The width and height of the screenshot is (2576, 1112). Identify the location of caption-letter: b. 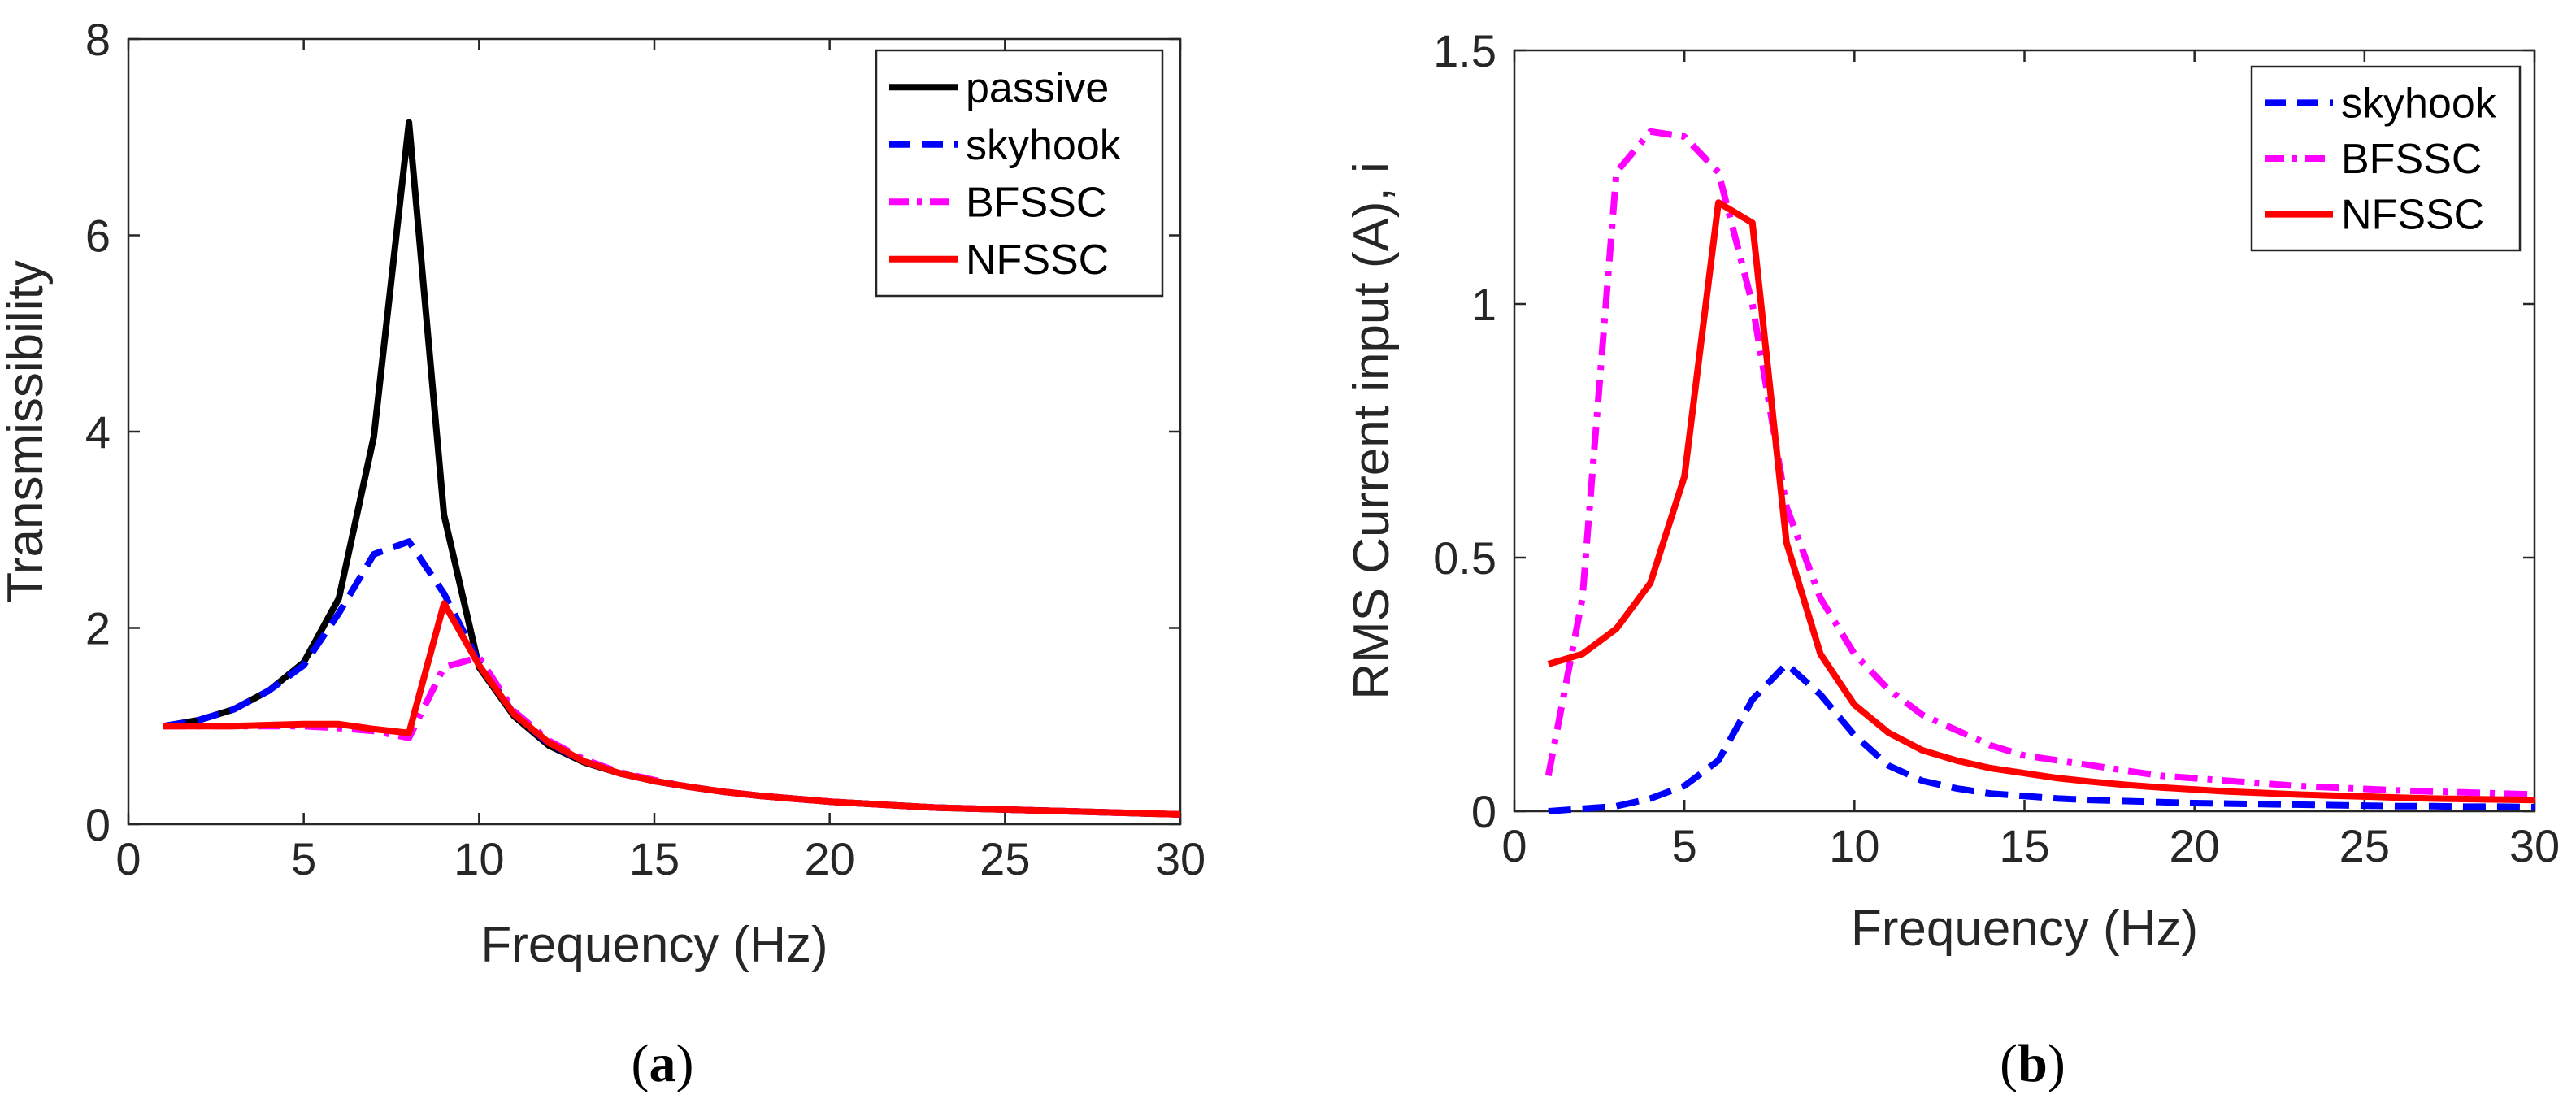
(2033, 1063).